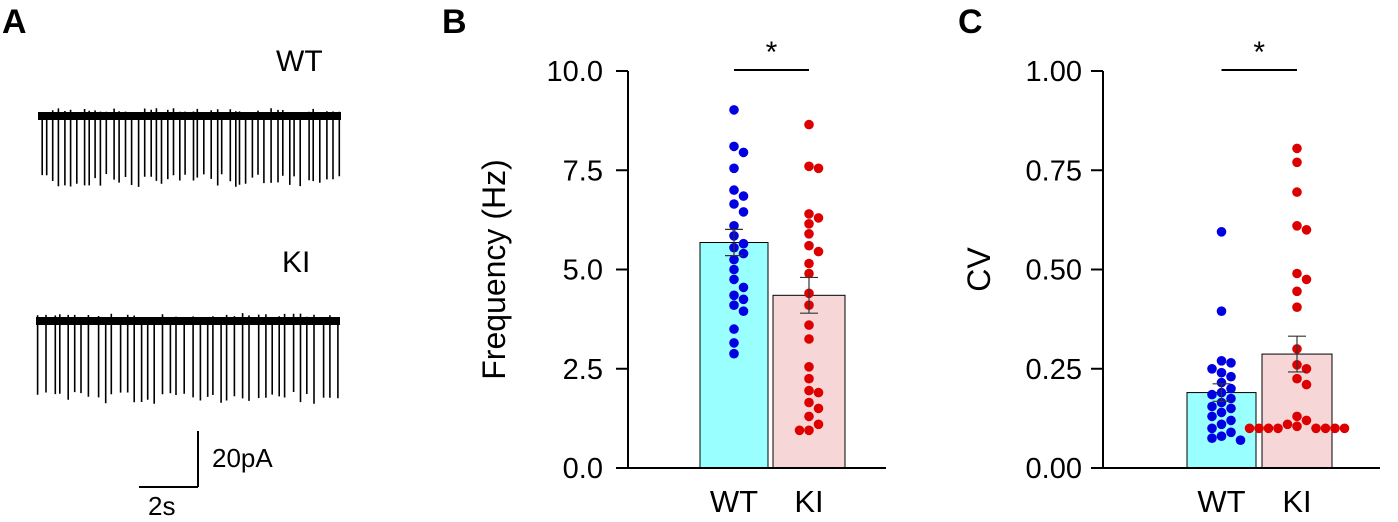  What do you see at coordinates (583, 469) in the screenshot?
I see `y-tick-label: 0.0` at bounding box center [583, 469].